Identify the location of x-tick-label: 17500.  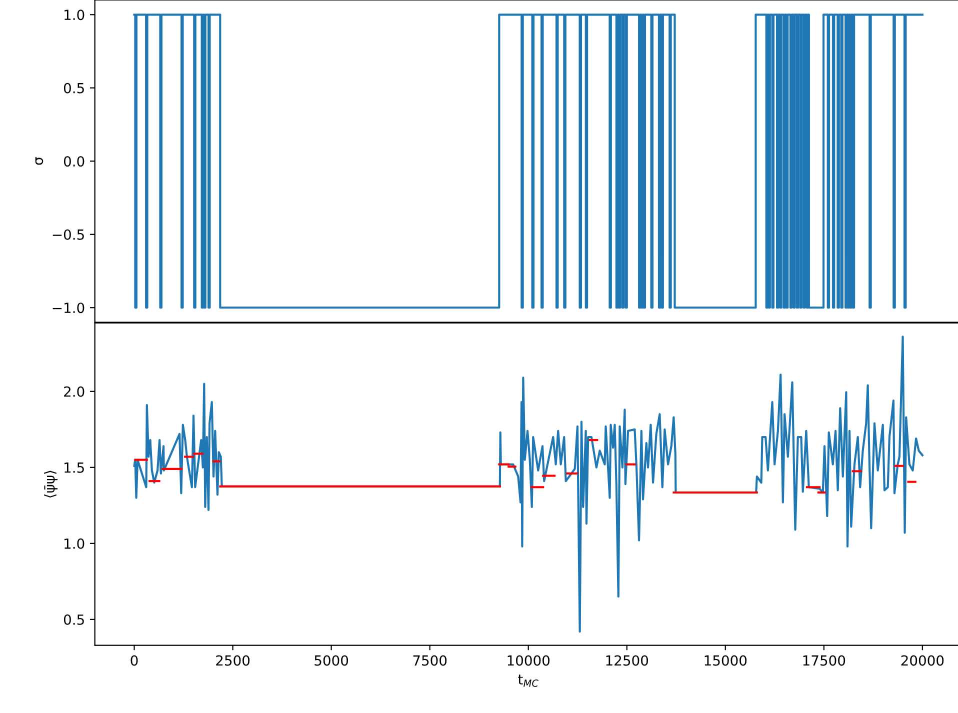
(824, 660).